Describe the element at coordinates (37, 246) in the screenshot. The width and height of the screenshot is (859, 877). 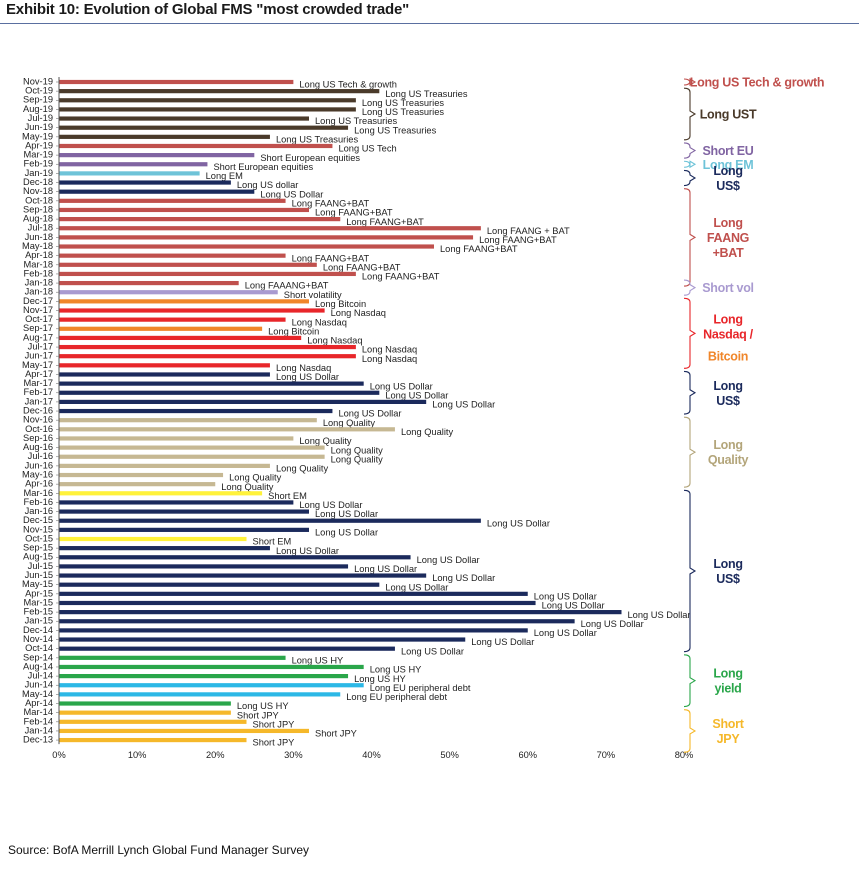
I see `y-tick-label: May-18` at that location.